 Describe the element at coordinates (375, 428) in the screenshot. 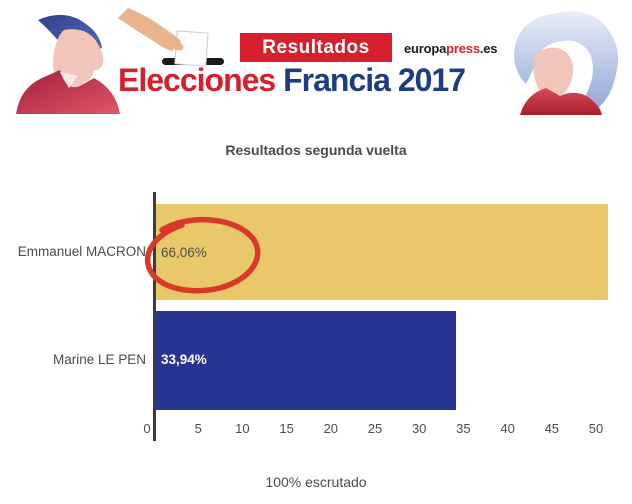

I see `x-tick-label: 25` at that location.